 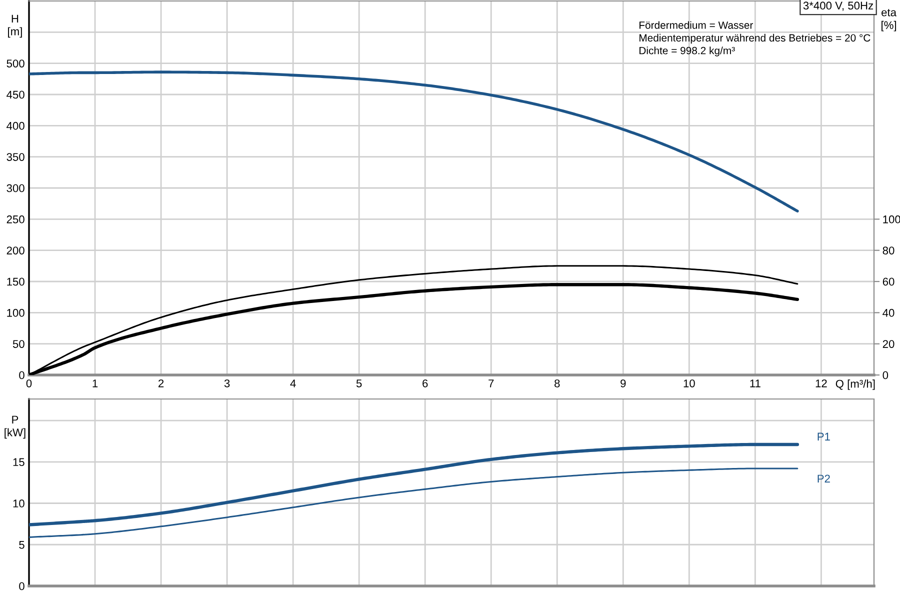 I want to click on x-tick-label: 4, so click(x=293, y=384).